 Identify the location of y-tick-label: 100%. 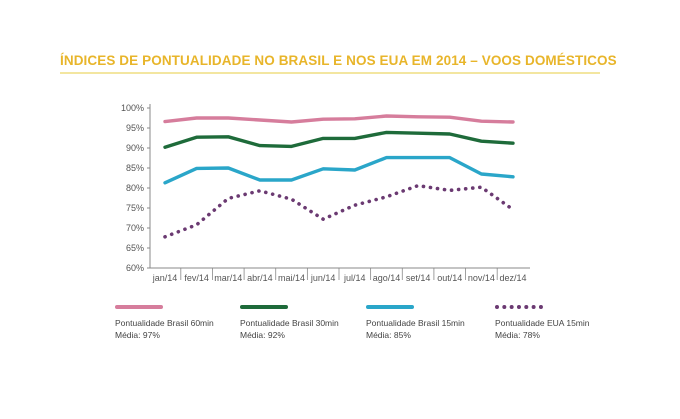
(132, 108).